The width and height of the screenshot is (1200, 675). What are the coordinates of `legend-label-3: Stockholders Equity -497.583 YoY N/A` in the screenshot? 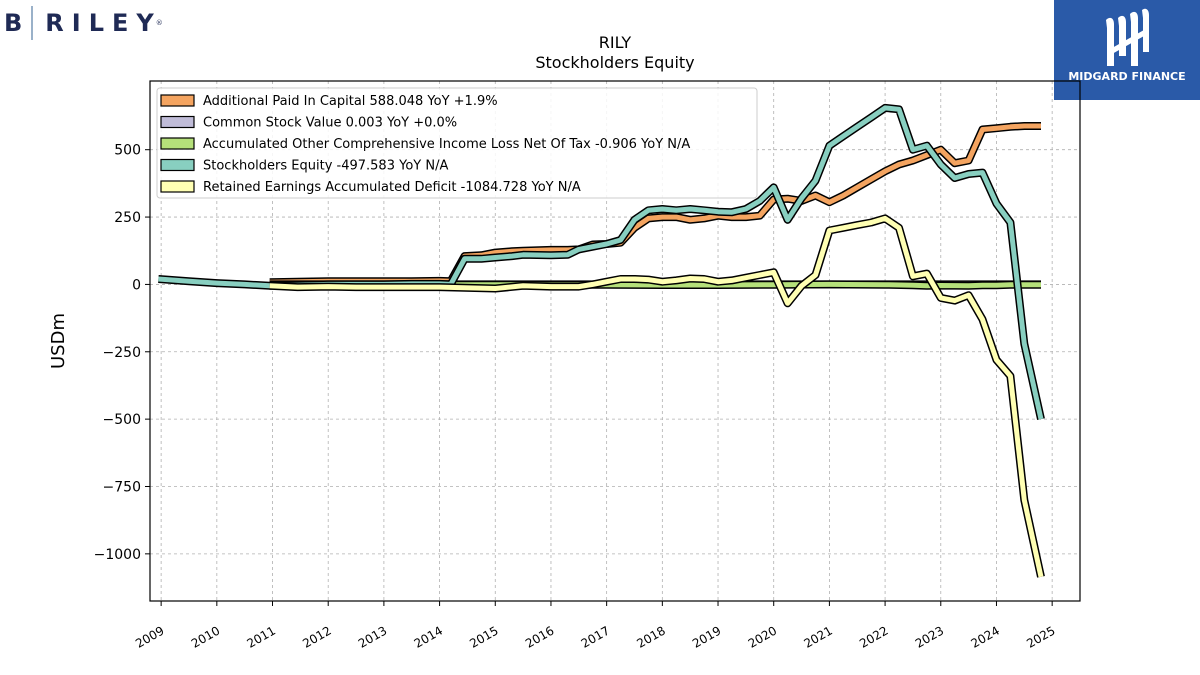 It's located at (325, 166).